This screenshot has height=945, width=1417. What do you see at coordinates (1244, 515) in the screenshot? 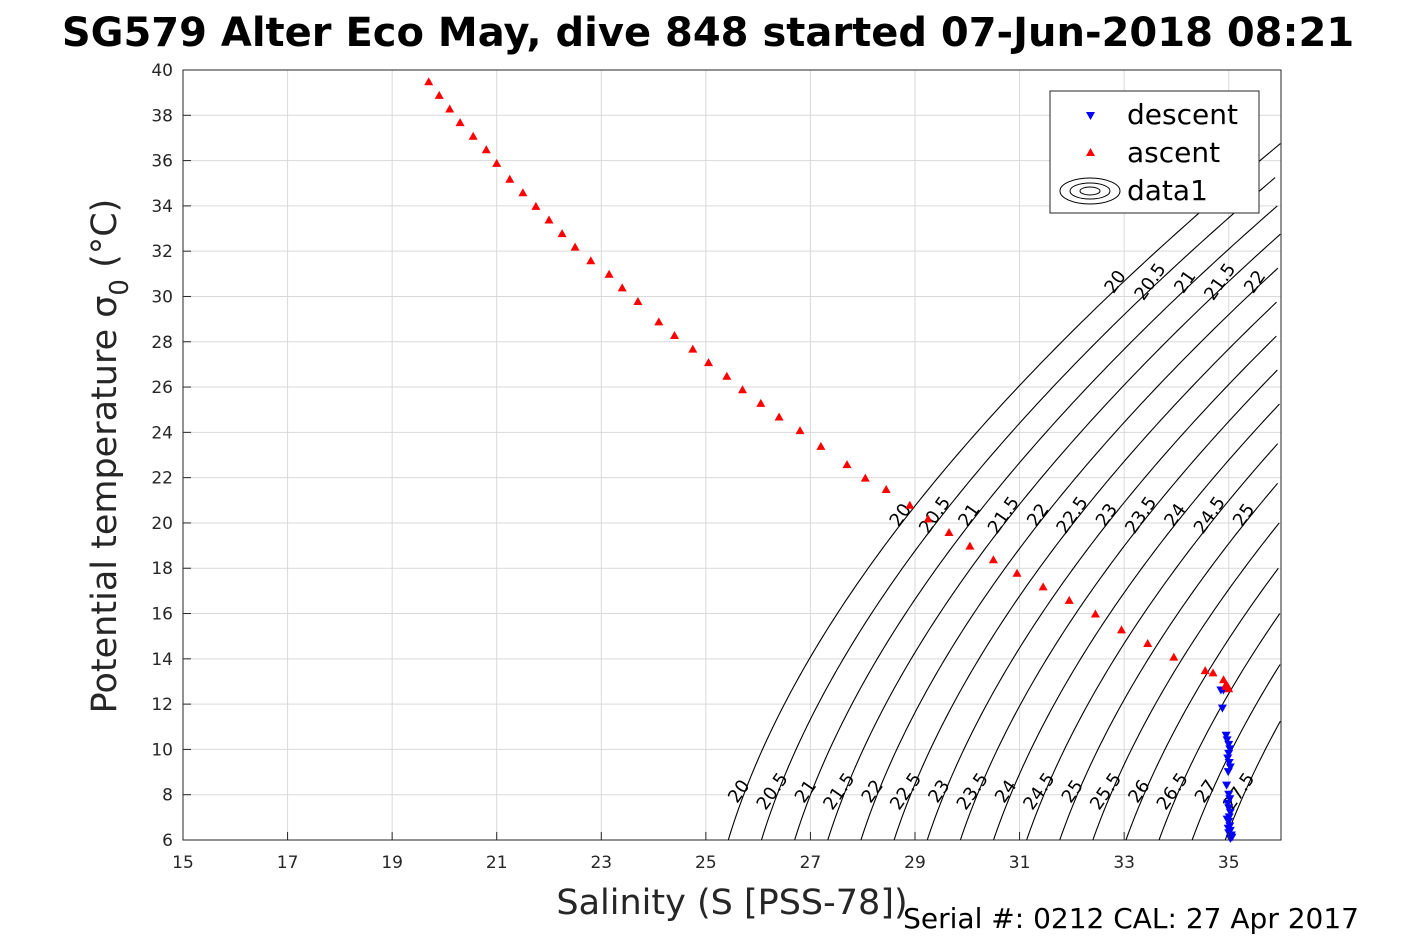
I see `contour-label: 25` at bounding box center [1244, 515].